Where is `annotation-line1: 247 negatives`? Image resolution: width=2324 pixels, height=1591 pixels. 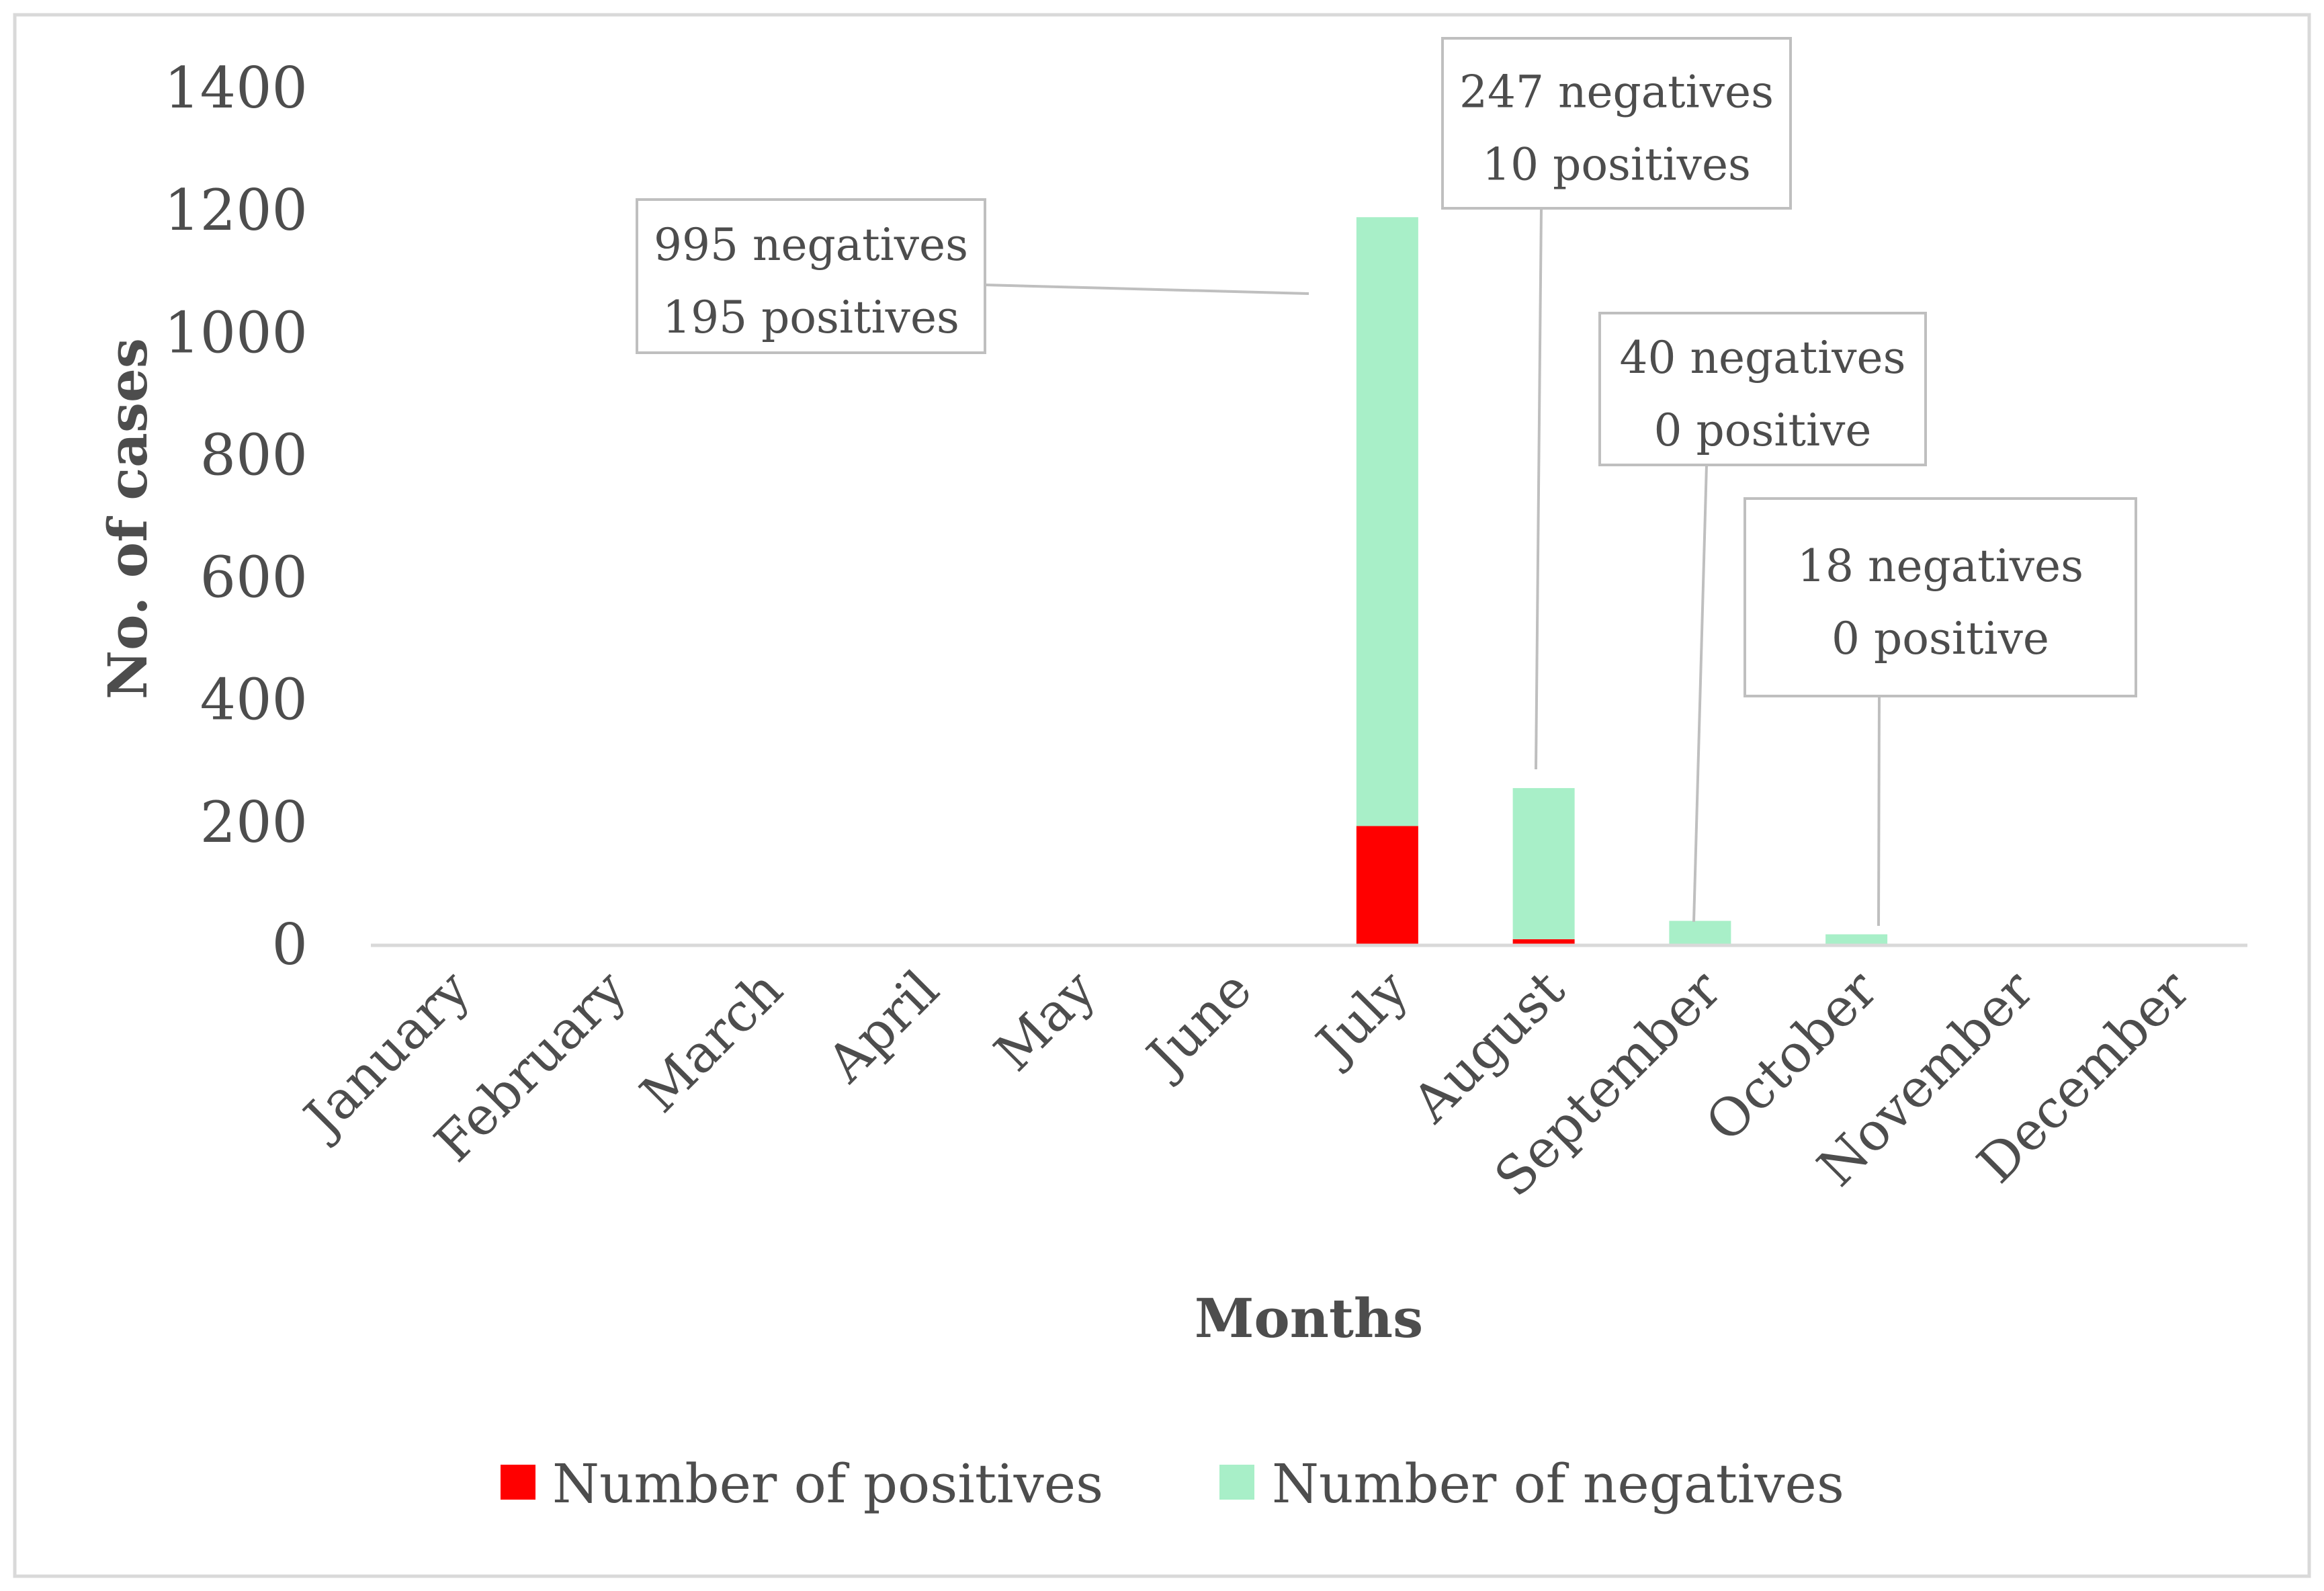
annotation-line1: 247 negatives is located at coordinates (1617, 92).